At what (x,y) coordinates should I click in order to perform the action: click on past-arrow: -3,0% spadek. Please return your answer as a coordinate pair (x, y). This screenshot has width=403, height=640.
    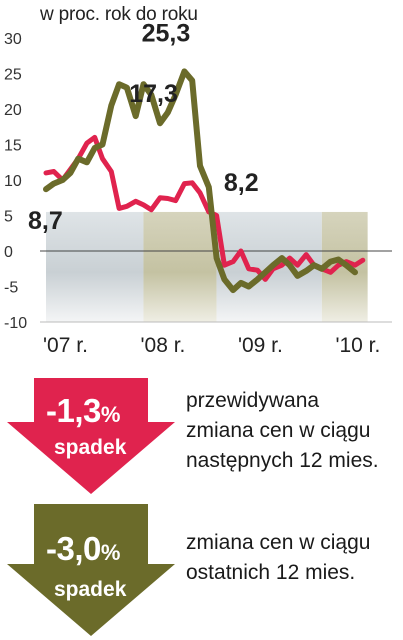
    Looking at the image, I should click on (90, 571).